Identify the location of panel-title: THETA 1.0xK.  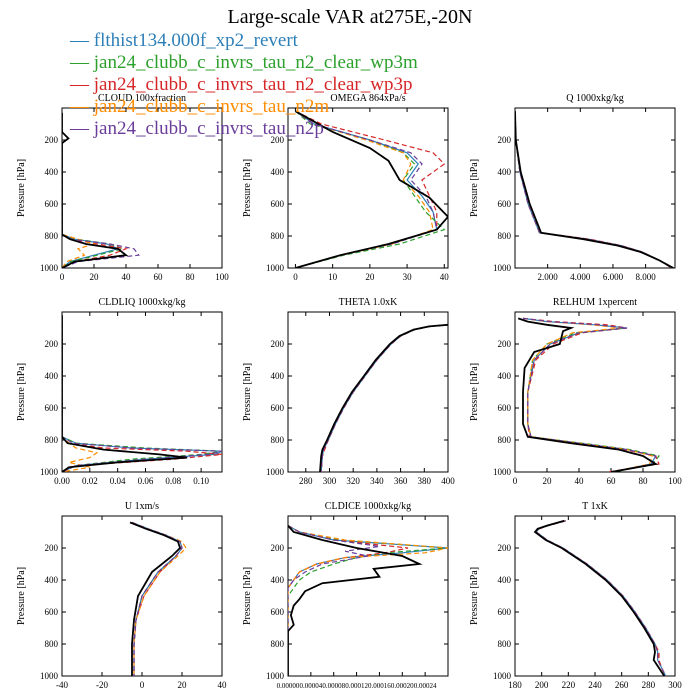
(368, 302).